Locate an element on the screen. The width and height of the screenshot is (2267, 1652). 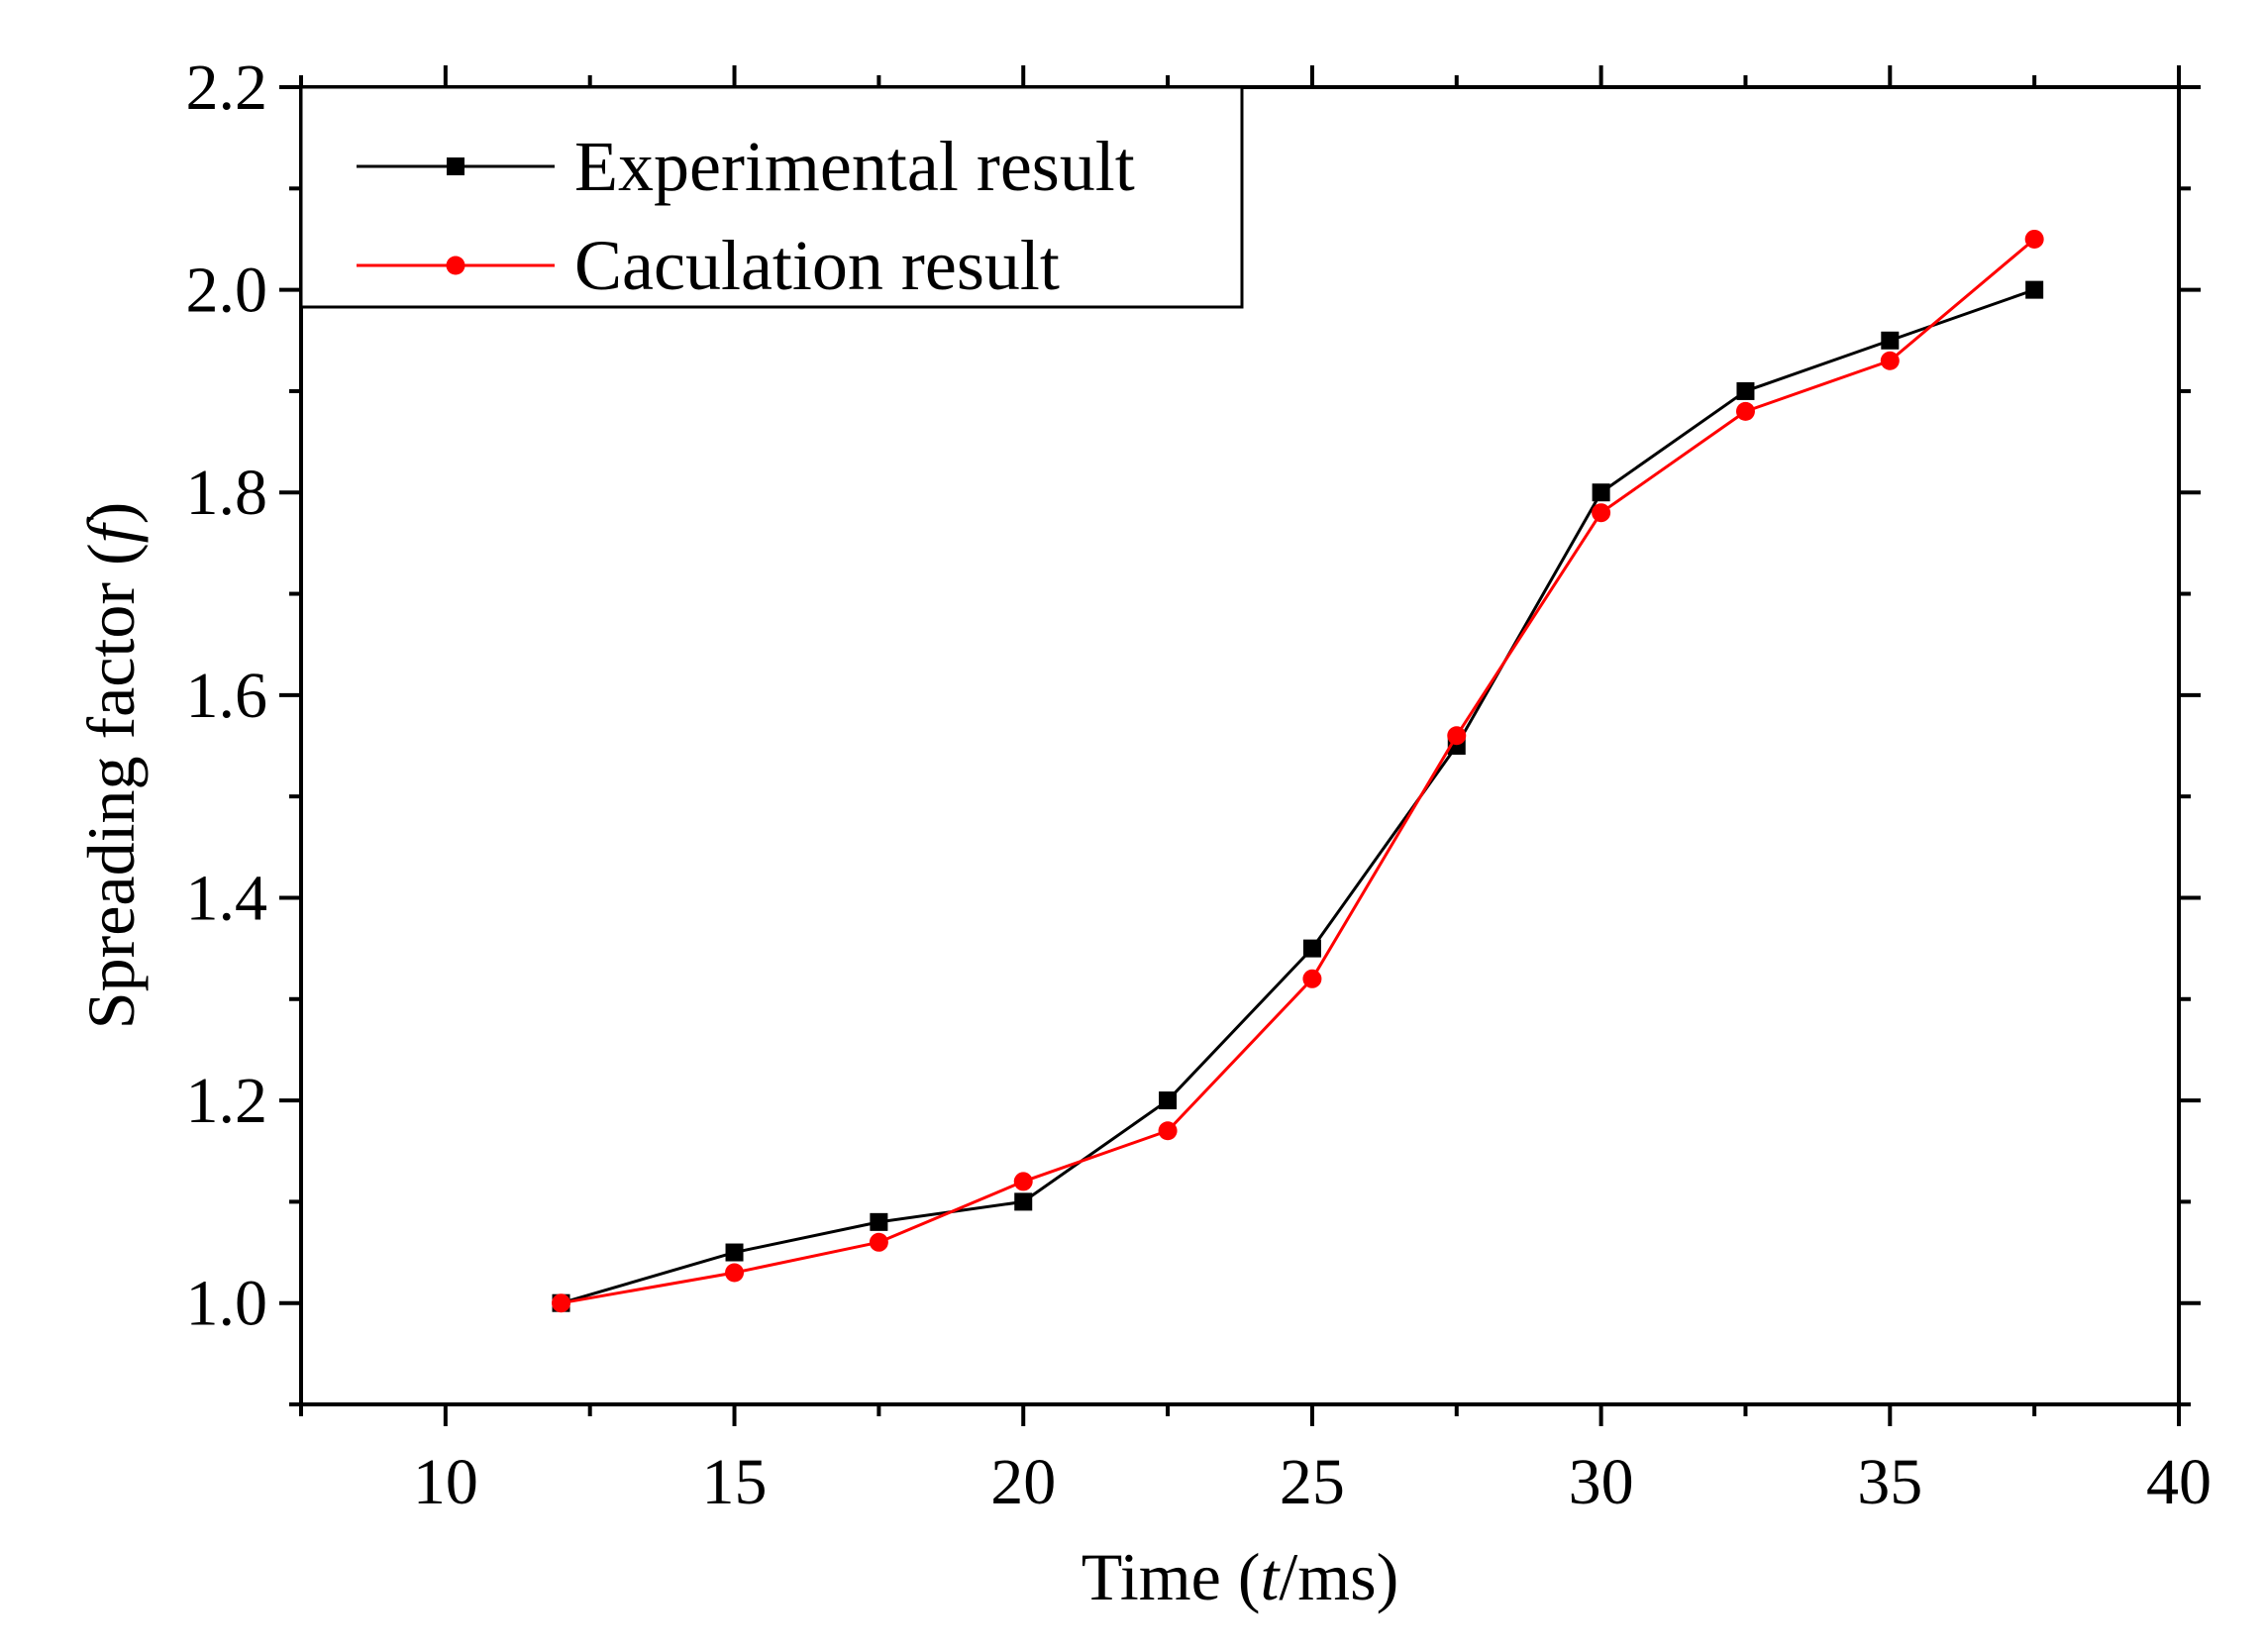
legend-label: Experimental result is located at coordinates (854, 166).